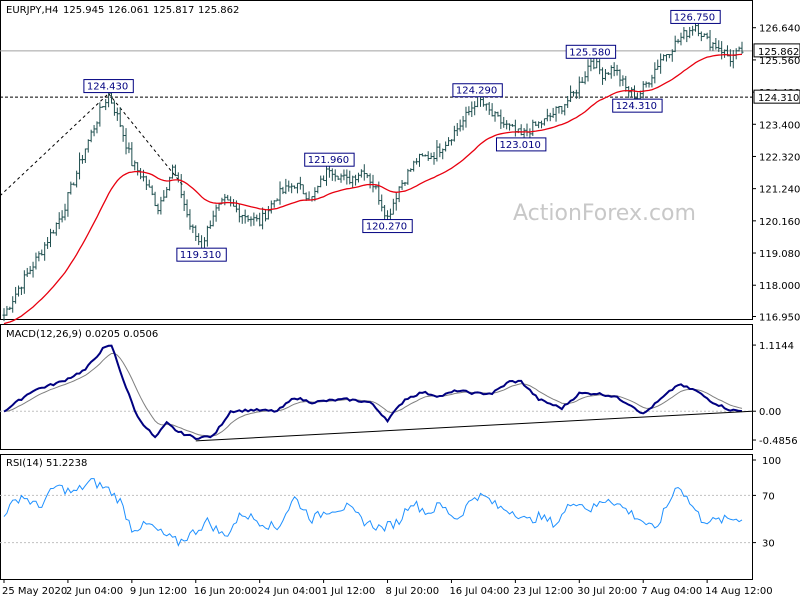 This screenshot has width=800, height=604. What do you see at coordinates (46, 463) in the screenshot?
I see `rsi-label: RSI(14) 51.2238` at bounding box center [46, 463].